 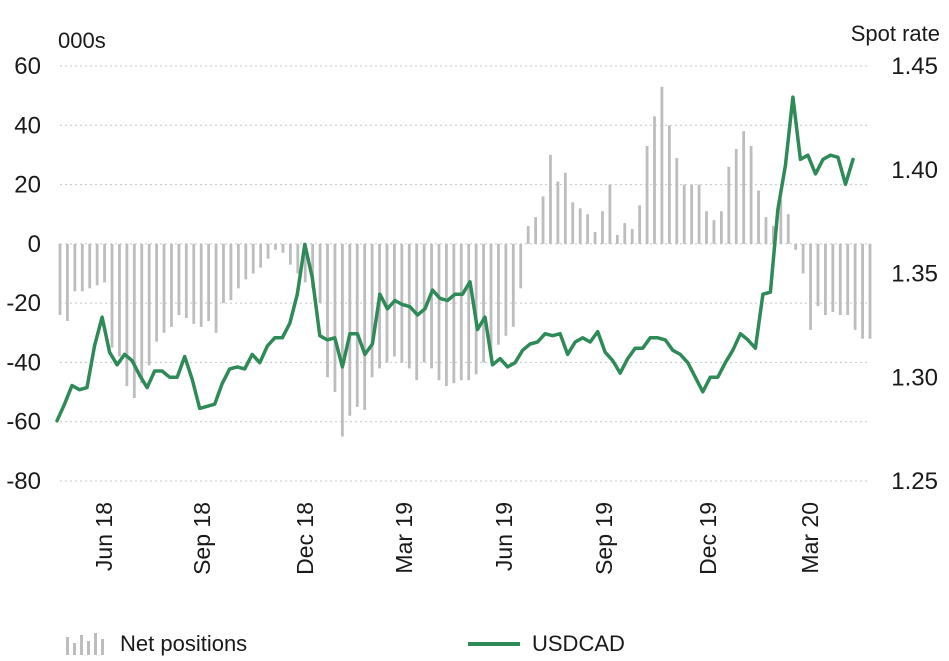 What do you see at coordinates (494, 644) in the screenshot?
I see `usdcad-swatch` at bounding box center [494, 644].